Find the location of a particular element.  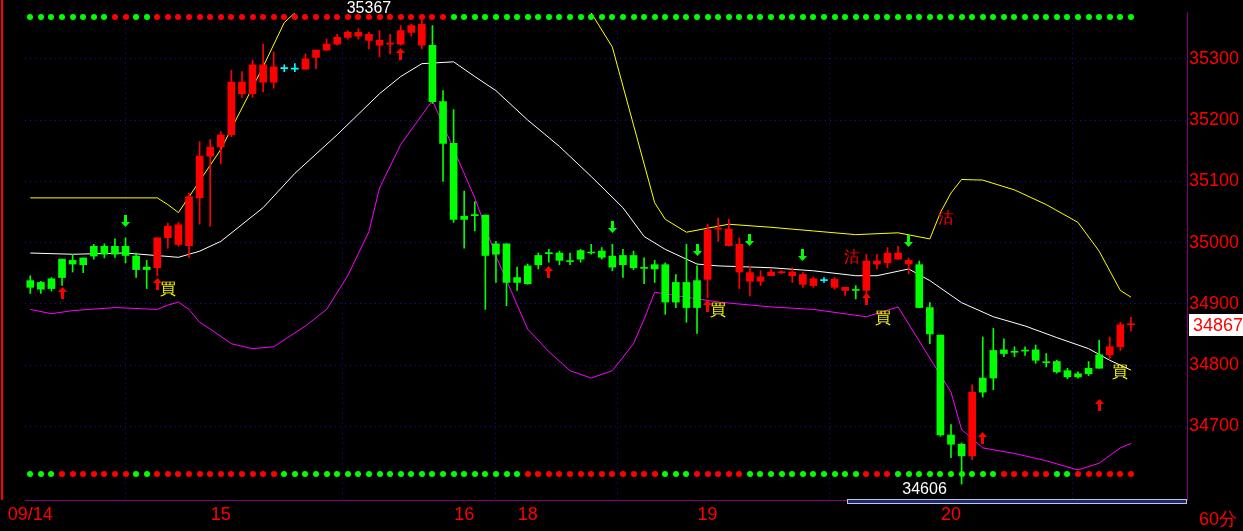

text: 34867 is located at coordinates (1218, 324).